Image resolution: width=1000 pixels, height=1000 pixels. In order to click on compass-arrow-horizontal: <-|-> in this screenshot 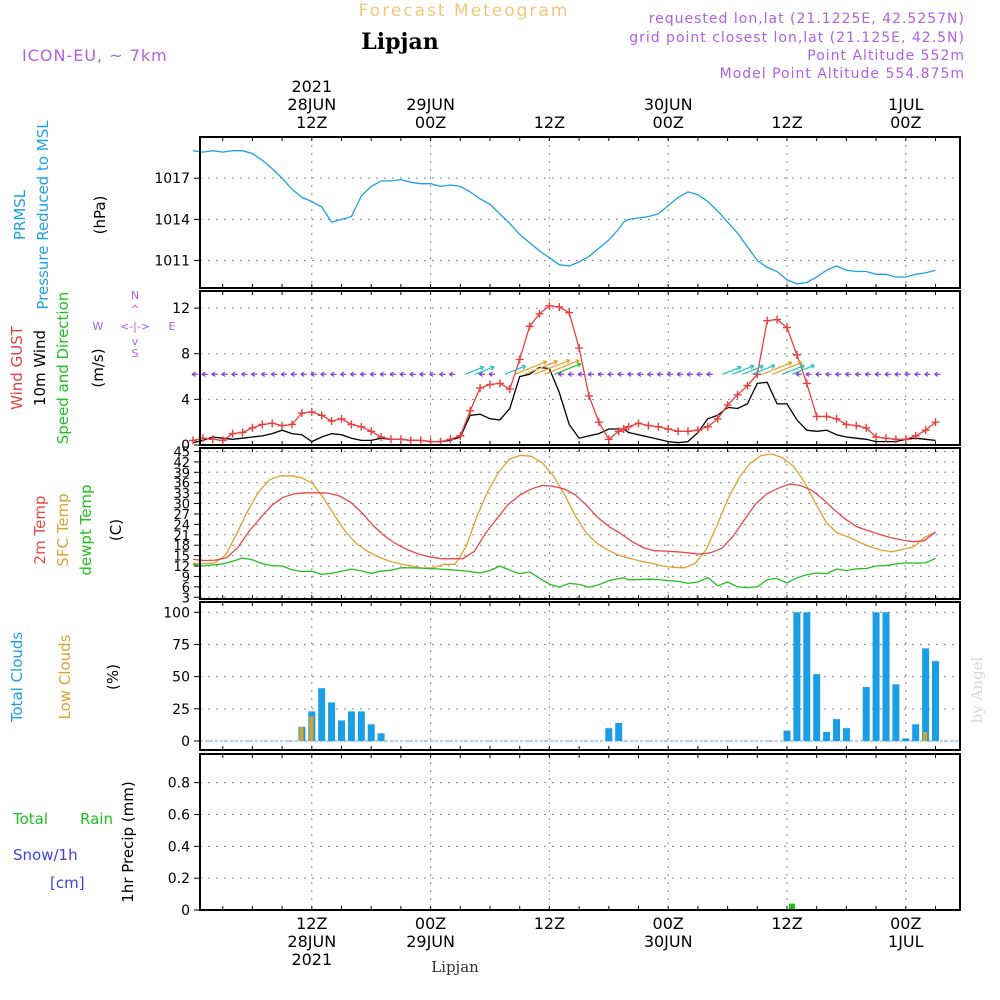, I will do `click(135, 326)`.